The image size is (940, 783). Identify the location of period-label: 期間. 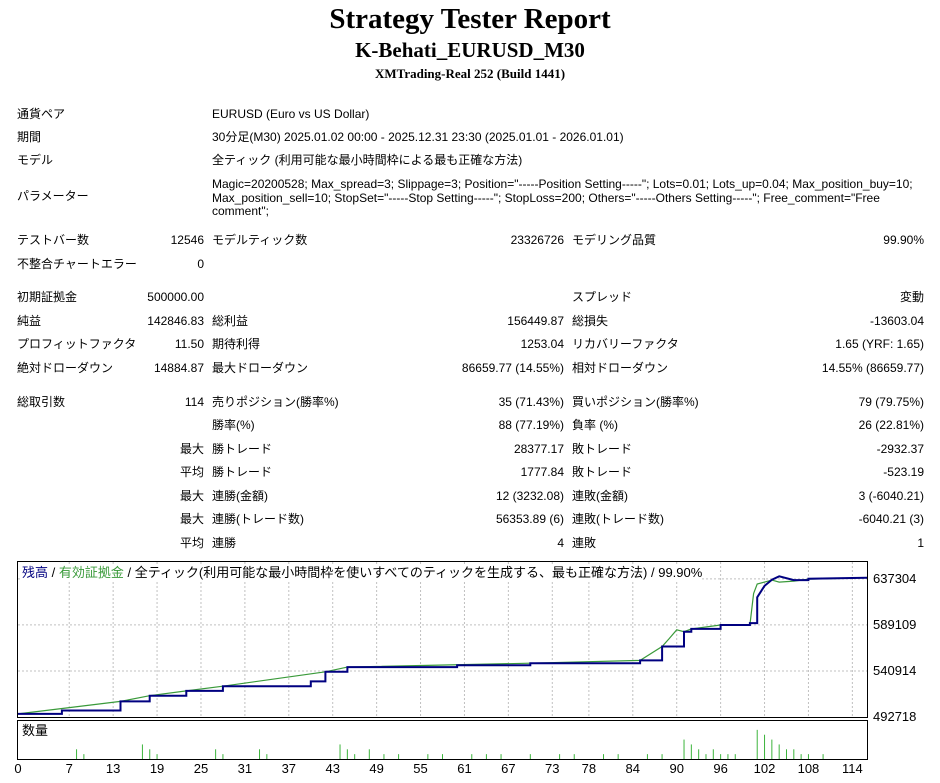
(29, 137).